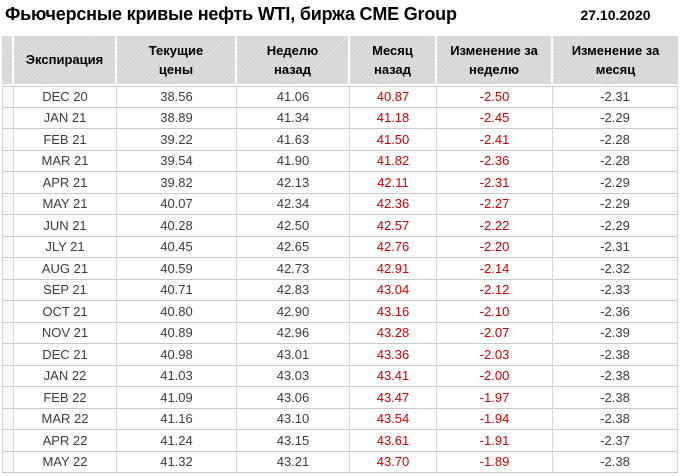 The width and height of the screenshot is (680, 476). Describe the element at coordinates (495, 462) in the screenshot. I see `week-change-cell: -1.89` at that location.